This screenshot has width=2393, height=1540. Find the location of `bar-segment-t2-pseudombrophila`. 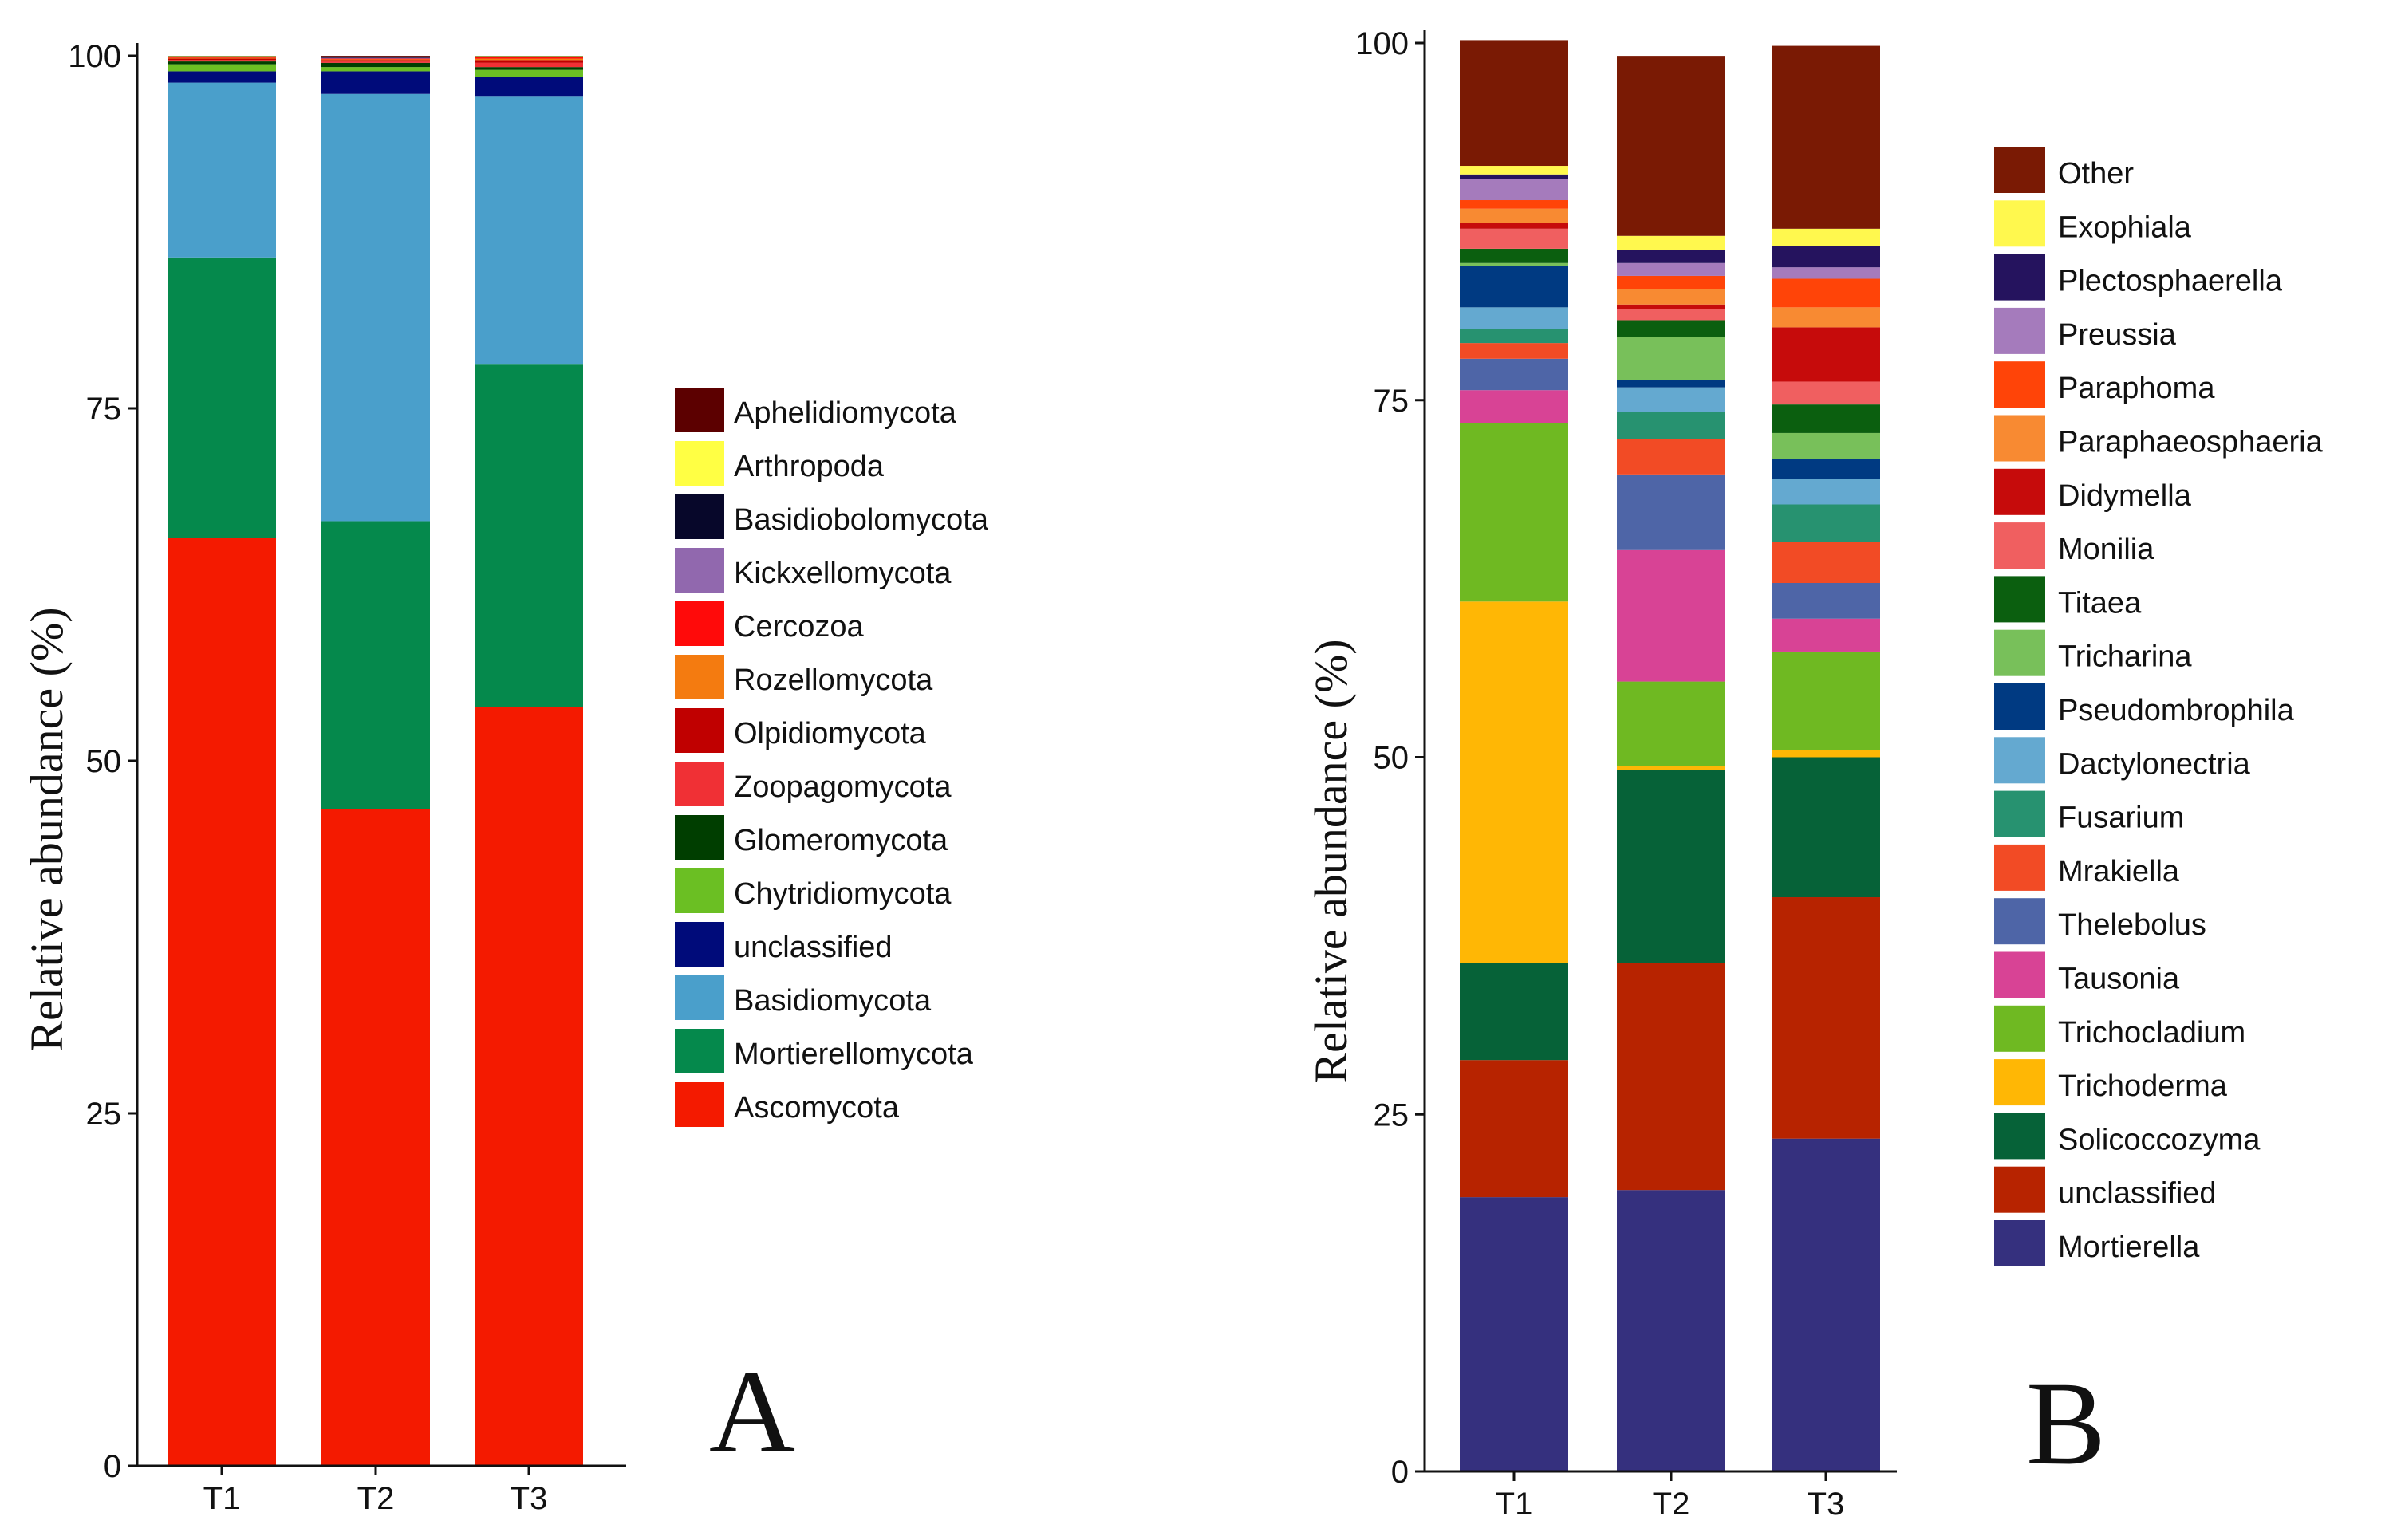

bar-segment-t2-pseudombrophila is located at coordinates (1671, 384).